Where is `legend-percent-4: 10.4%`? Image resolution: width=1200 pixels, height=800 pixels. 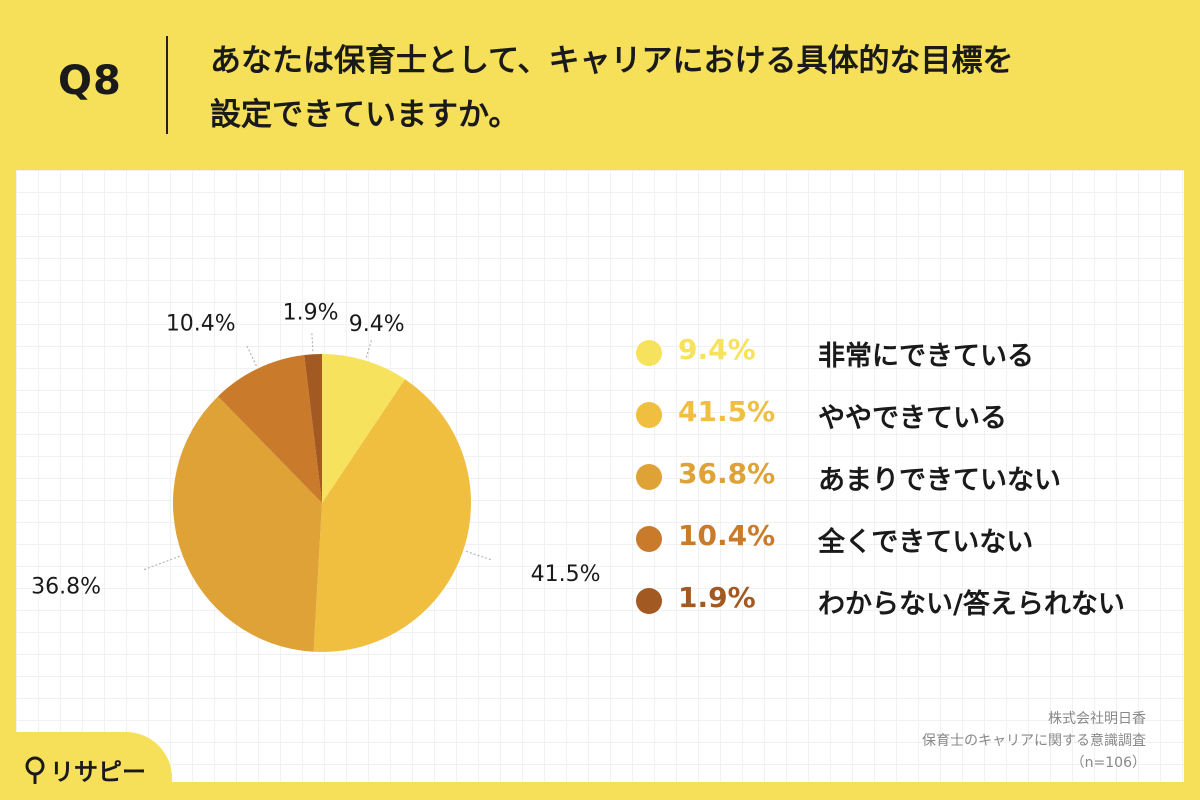
legend-percent-4: 10.4% is located at coordinates (727, 535).